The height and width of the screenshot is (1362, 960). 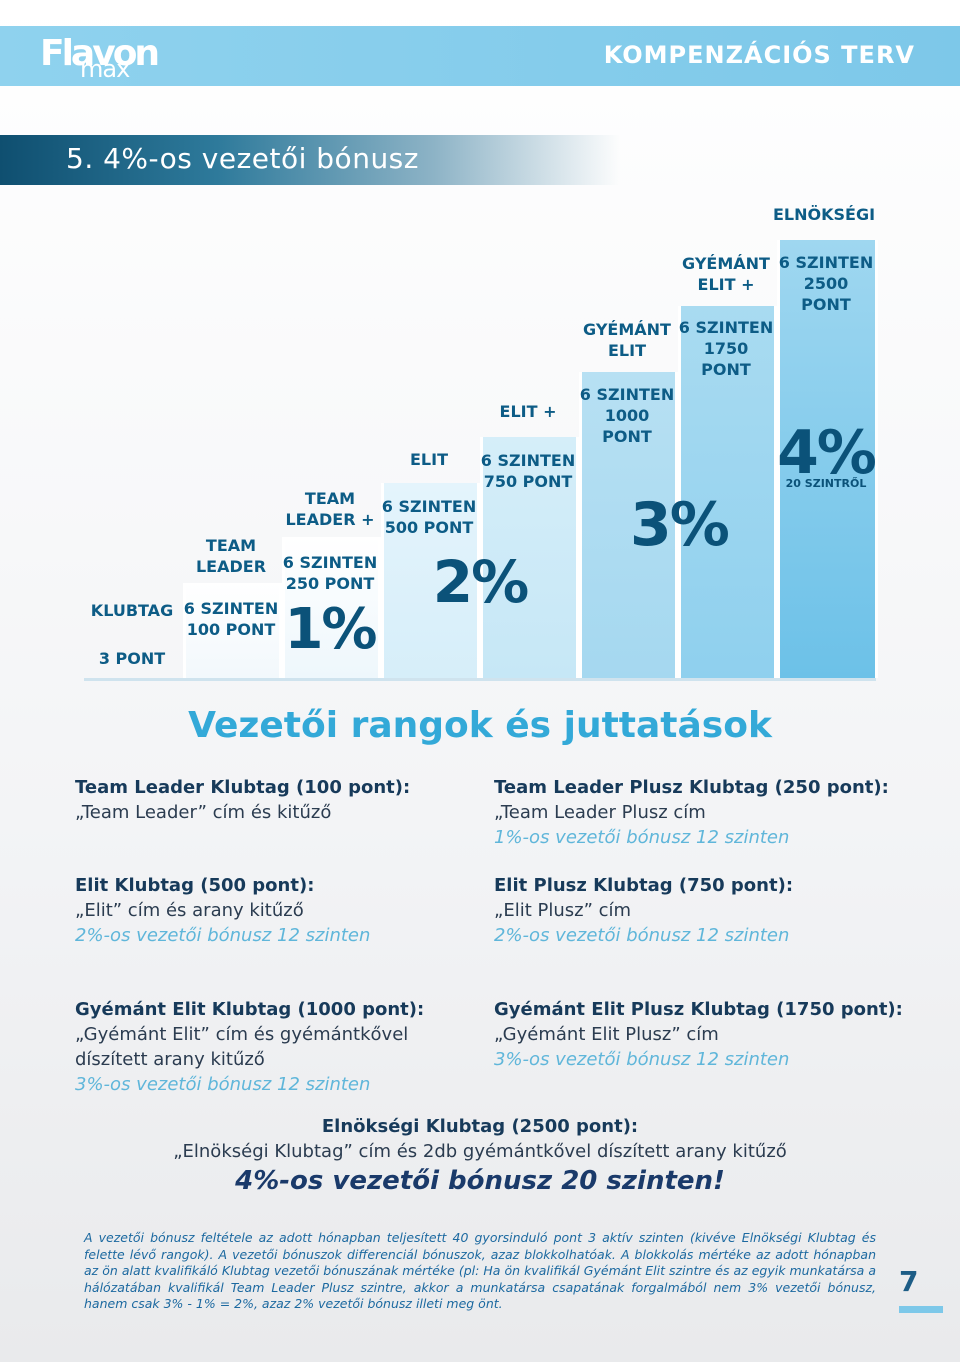 What do you see at coordinates (132, 610) in the screenshot?
I see `rank-name-klubtag: KLUBTAG` at bounding box center [132, 610].